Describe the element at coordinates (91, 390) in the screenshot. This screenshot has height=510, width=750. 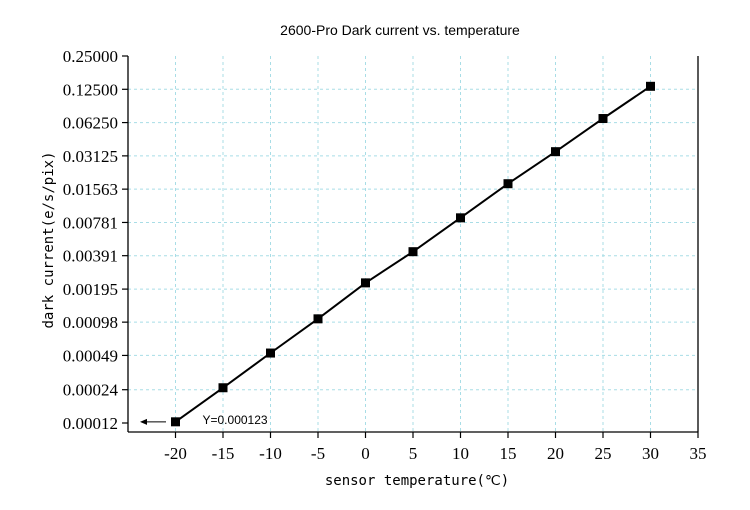
I see `y-tick-label: 0.00024` at that location.